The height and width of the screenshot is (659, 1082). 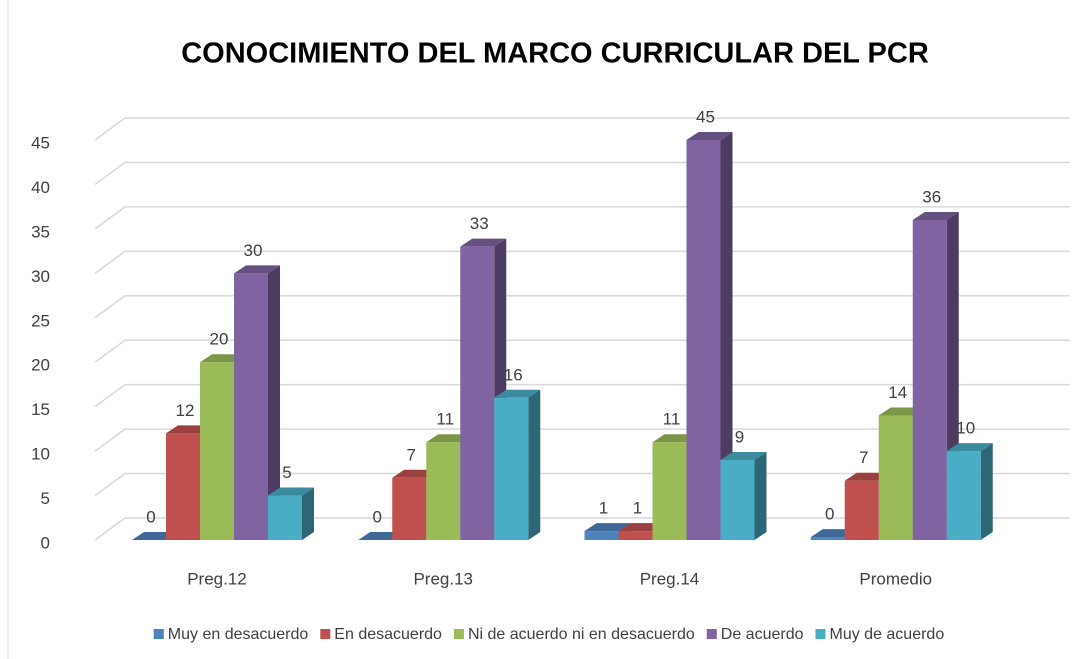 What do you see at coordinates (40, 409) in the screenshot?
I see `y-tick-label: 15` at bounding box center [40, 409].